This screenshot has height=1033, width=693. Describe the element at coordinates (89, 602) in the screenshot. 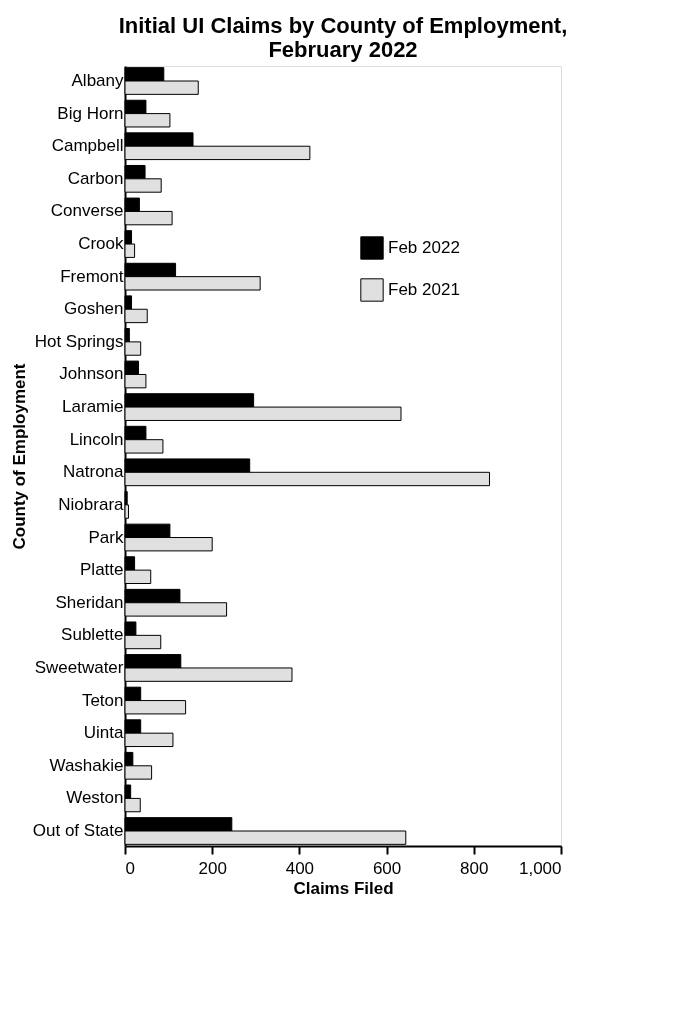

I see `y-tick-label: Sheridan` at that location.